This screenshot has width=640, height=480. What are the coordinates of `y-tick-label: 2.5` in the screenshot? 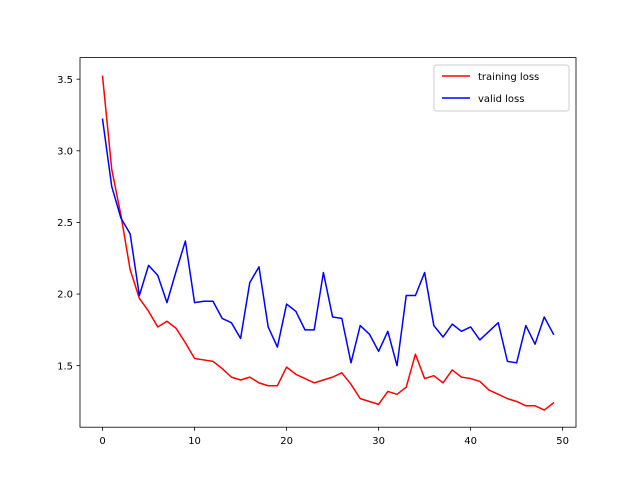 It's located at (65, 223).